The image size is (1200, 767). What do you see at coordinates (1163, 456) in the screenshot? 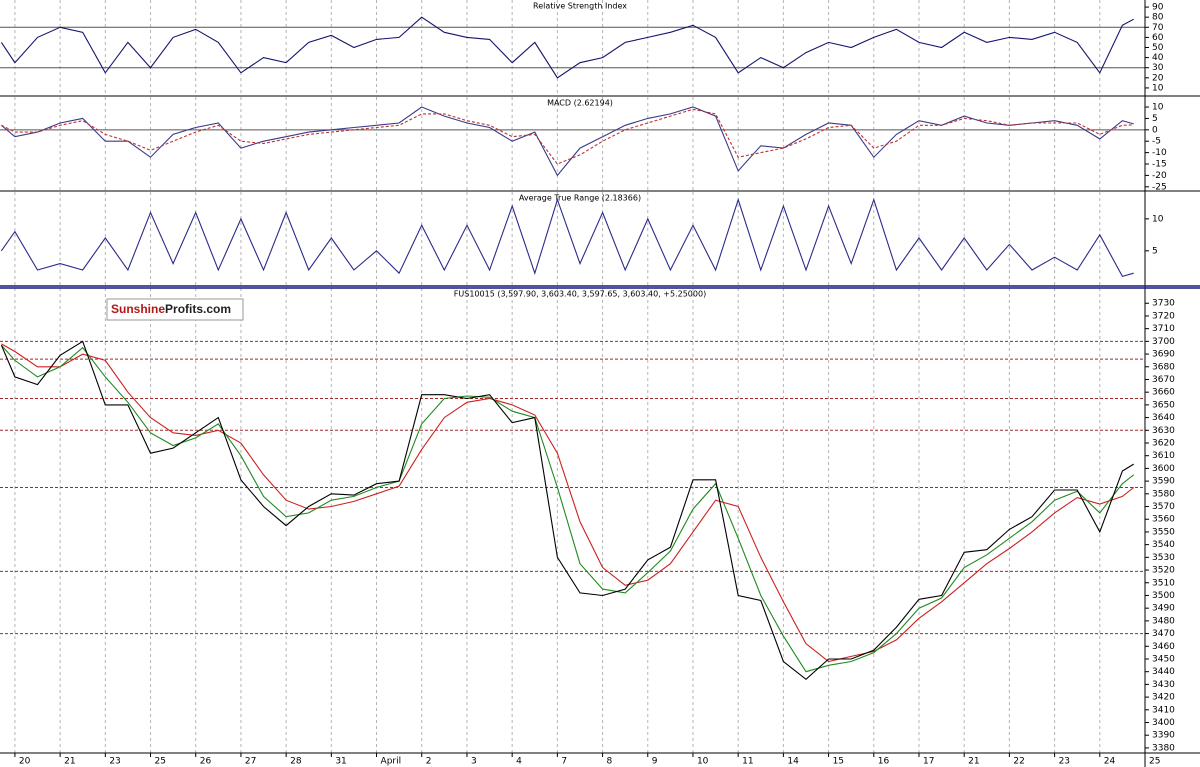
I see `y-tick-label: 3610` at bounding box center [1163, 456].